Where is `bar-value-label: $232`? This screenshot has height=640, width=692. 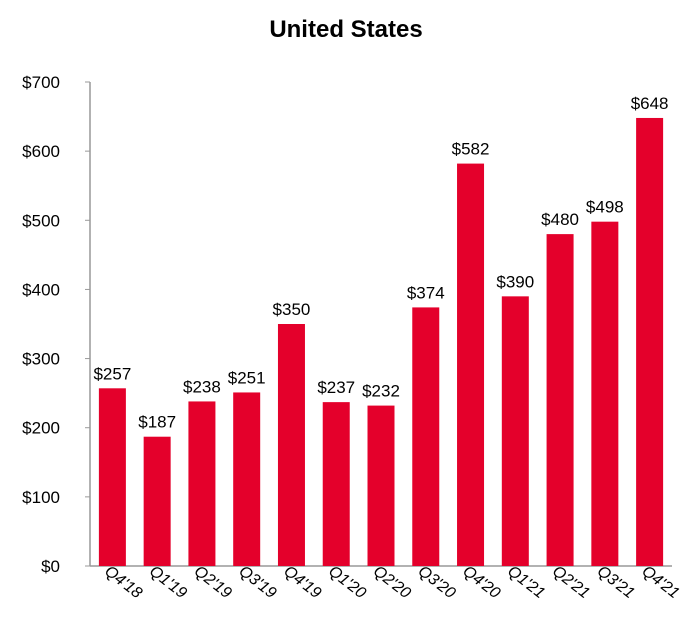
bar-value-label: $232 is located at coordinates (381, 391).